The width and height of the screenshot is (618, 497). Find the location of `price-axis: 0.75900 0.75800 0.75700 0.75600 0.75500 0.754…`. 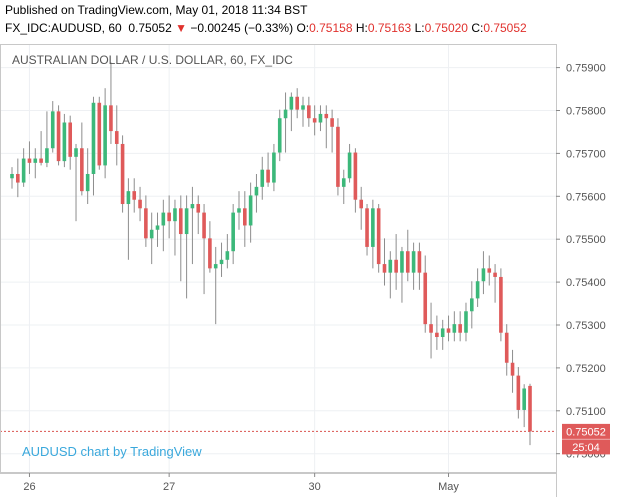

price-axis: 0.75900 0.75800 0.75700 0.75600 0.75500 0.754… is located at coordinates (581, 262).